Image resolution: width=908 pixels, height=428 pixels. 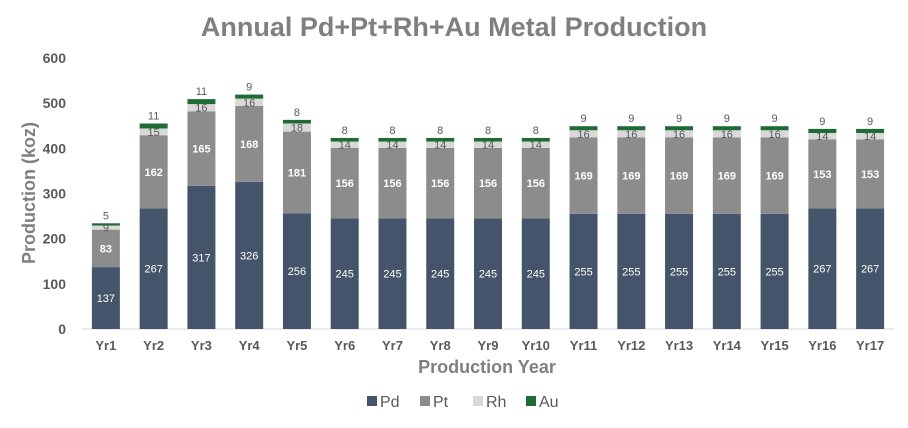 What do you see at coordinates (441, 402) in the screenshot?
I see `legend-label: Pt` at bounding box center [441, 402].